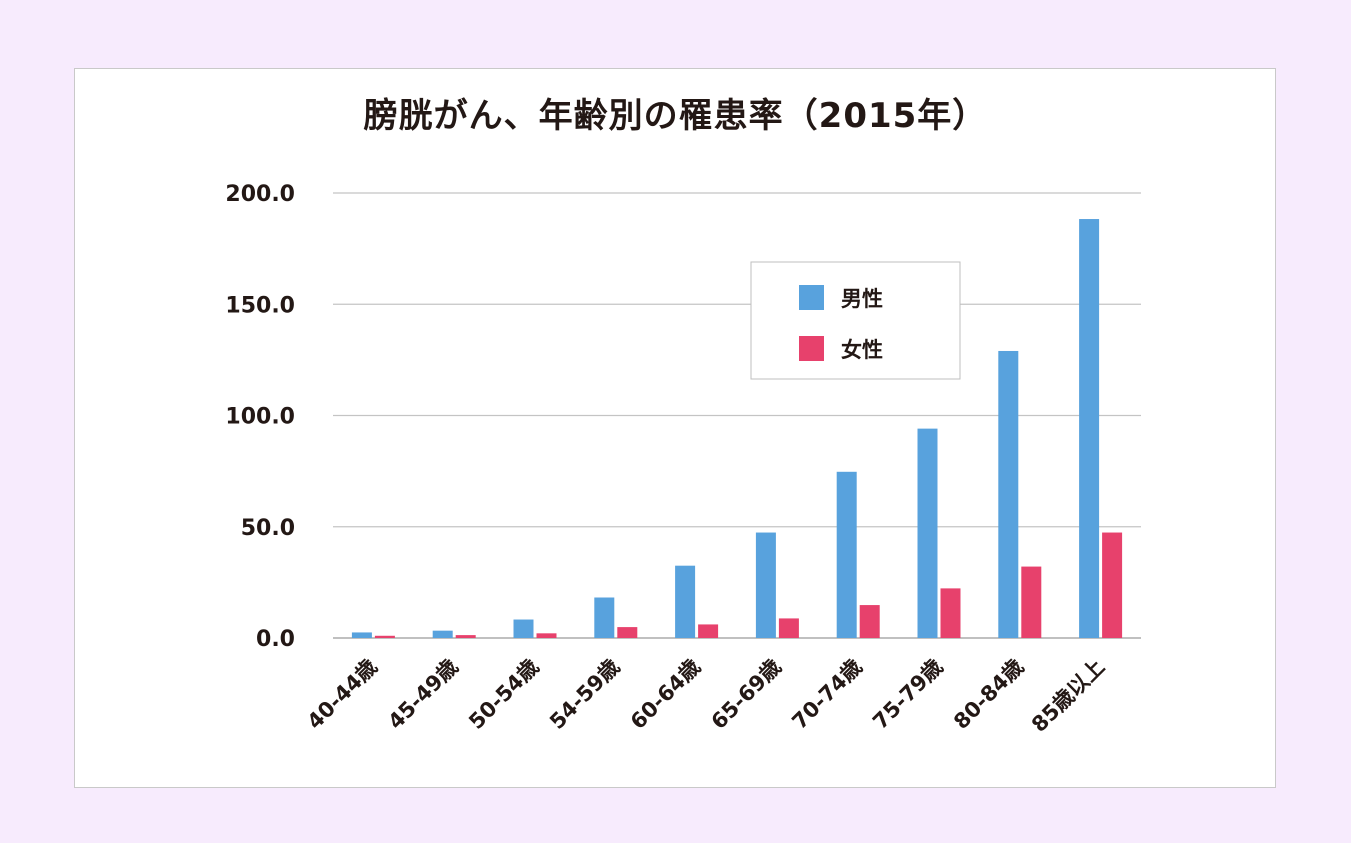  Describe the element at coordinates (422, 694) in the screenshot. I see `x-tick-label: 45-49歳` at that location.